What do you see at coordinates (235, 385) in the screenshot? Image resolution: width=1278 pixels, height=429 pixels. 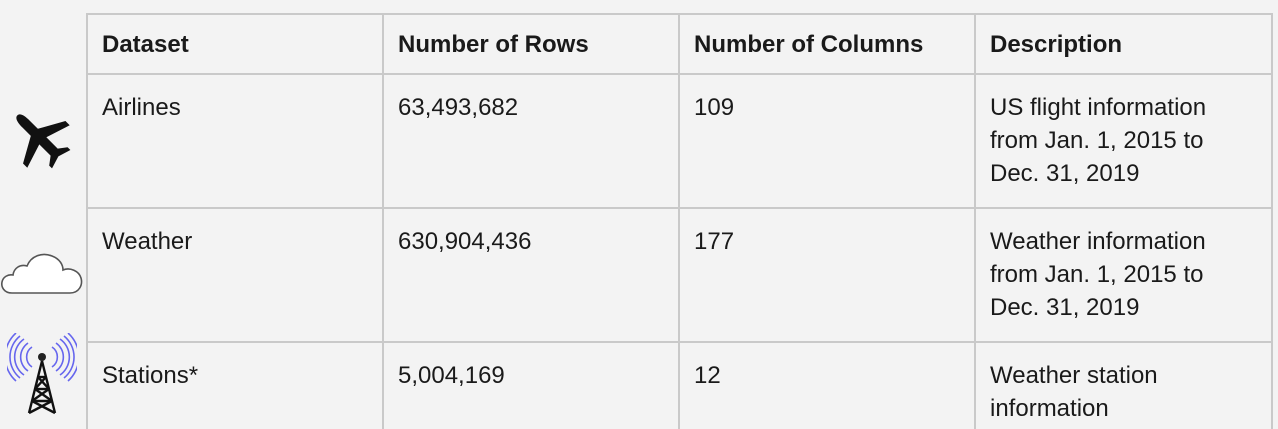 I see `cell-dataset: Stations*` at bounding box center [235, 385].